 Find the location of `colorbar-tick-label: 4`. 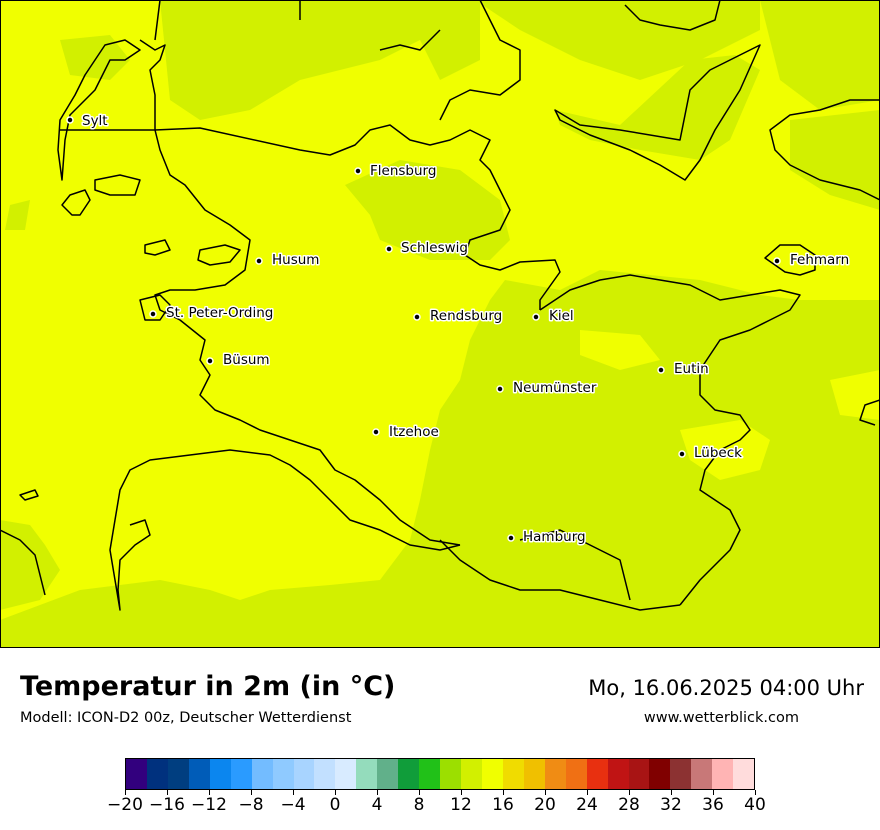

colorbar-tick-label: 4 is located at coordinates (377, 805).